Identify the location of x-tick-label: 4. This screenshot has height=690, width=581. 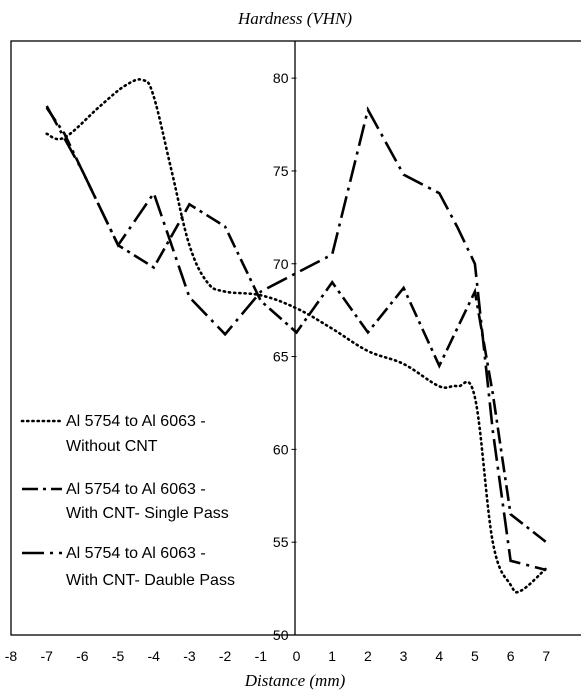
(439, 656).